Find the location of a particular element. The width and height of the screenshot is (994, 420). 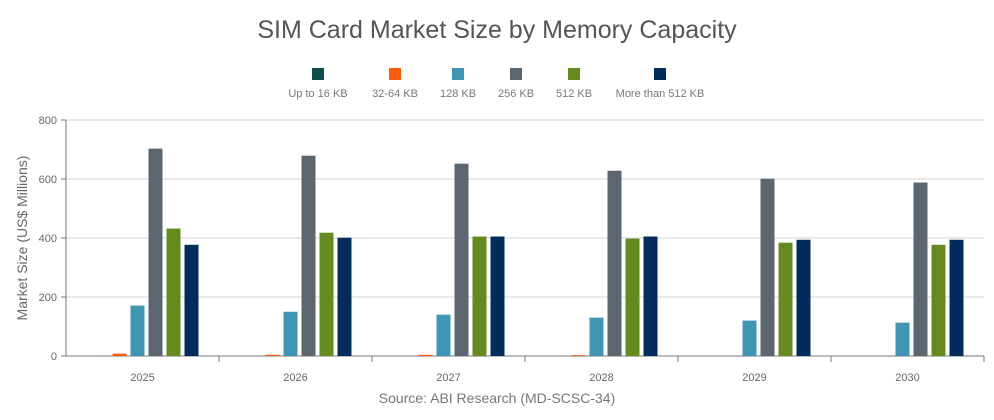

bar-32-64-kb-2028 is located at coordinates (578, 355).